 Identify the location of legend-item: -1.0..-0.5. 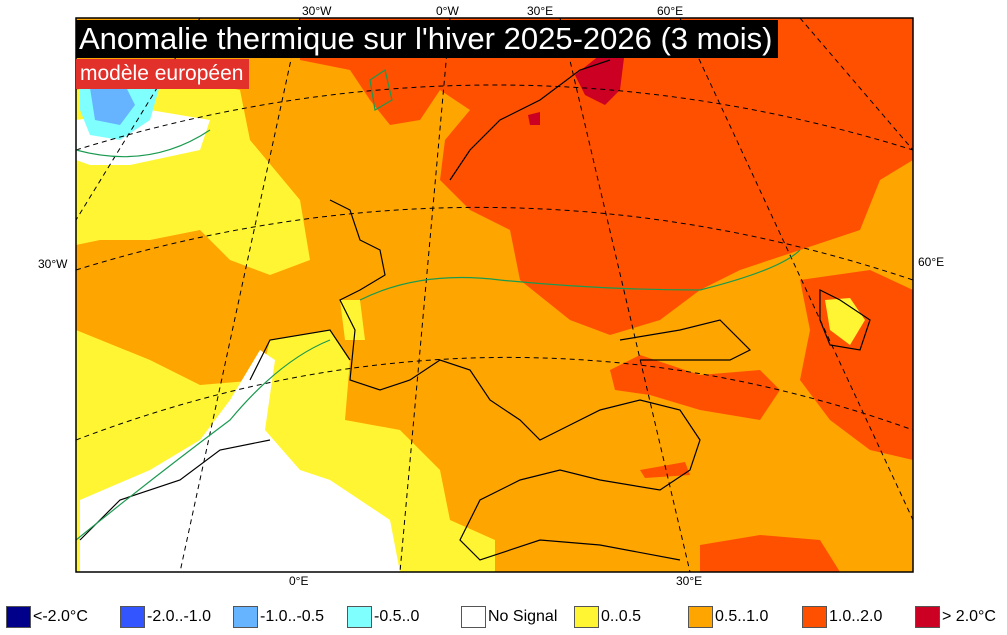
(278, 617).